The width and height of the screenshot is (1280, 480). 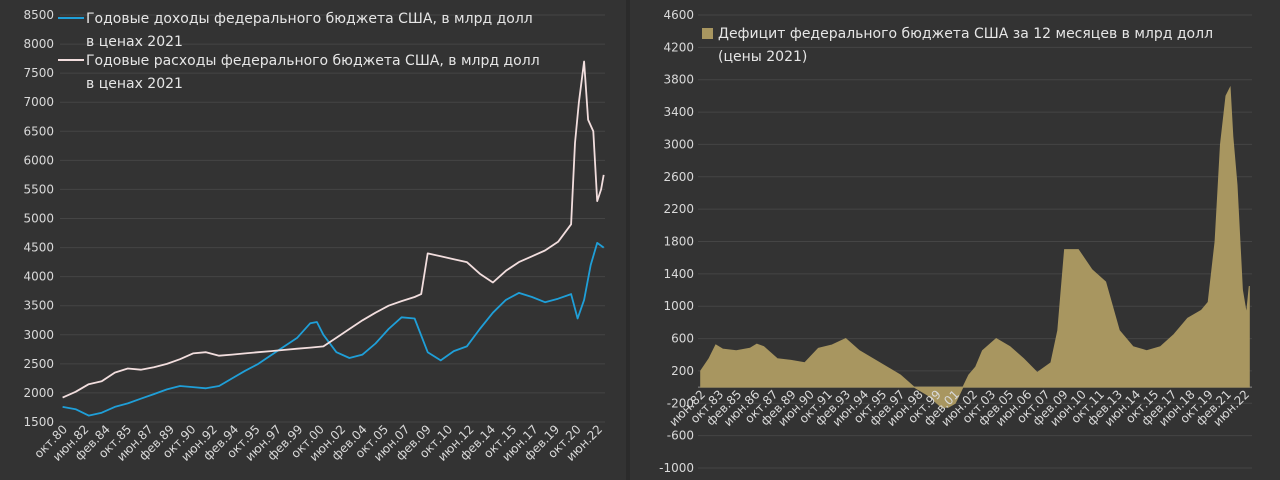 What do you see at coordinates (38, 248) in the screenshot?
I see `y-tick-label: 4500` at bounding box center [38, 248].